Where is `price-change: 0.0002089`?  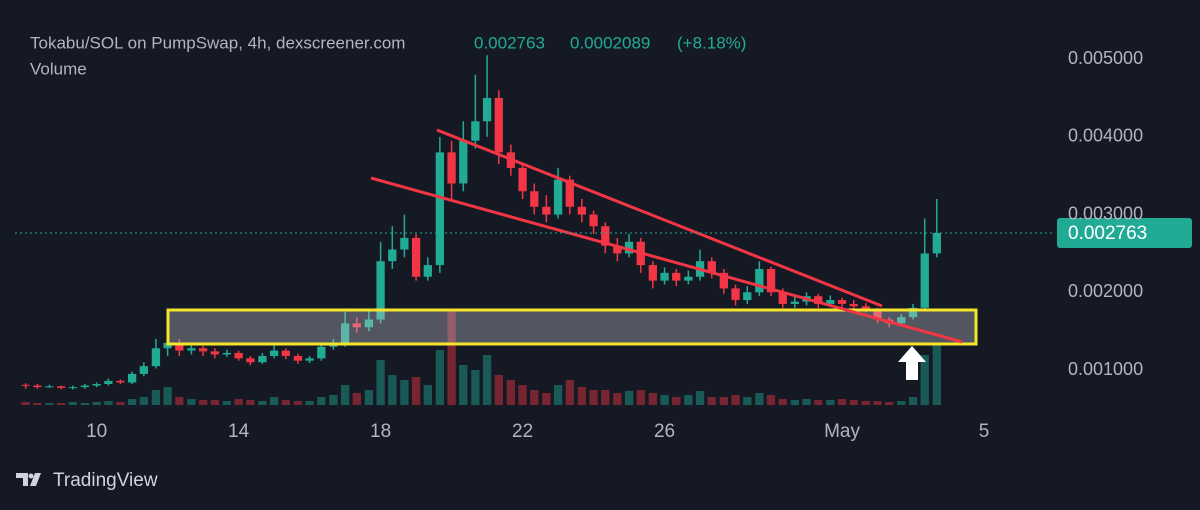 price-change: 0.0002089 is located at coordinates (610, 42).